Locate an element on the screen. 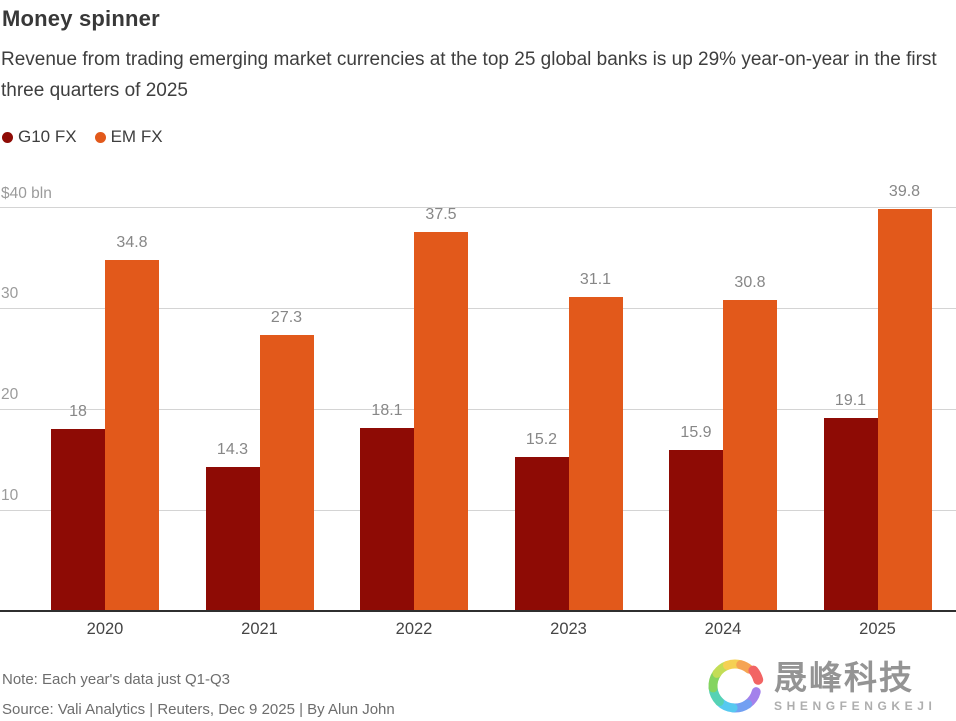 The height and width of the screenshot is (721, 956). bar-2023-g10-fx is located at coordinates (541, 534).